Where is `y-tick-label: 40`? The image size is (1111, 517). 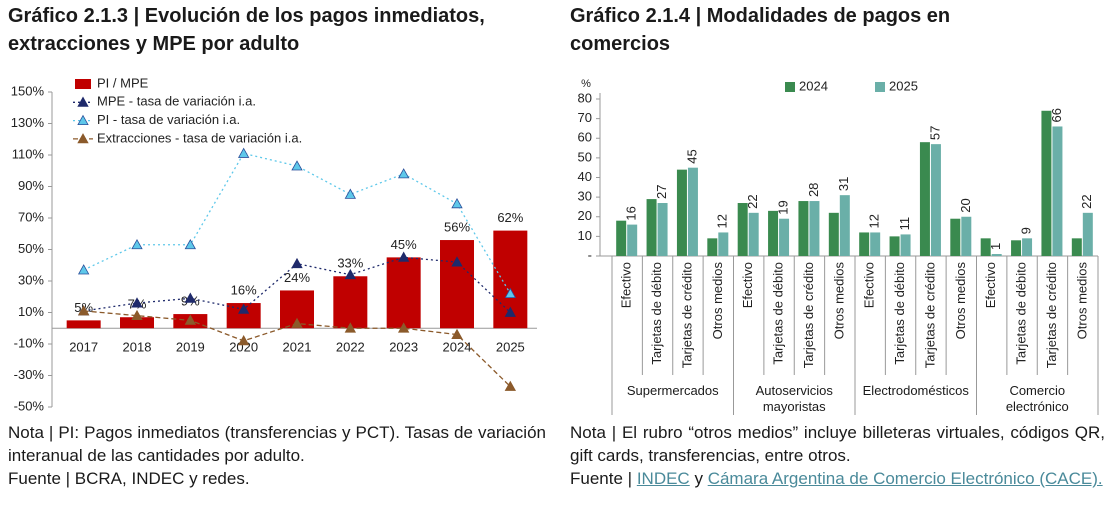
y-tick-label: 40 is located at coordinates (585, 176).